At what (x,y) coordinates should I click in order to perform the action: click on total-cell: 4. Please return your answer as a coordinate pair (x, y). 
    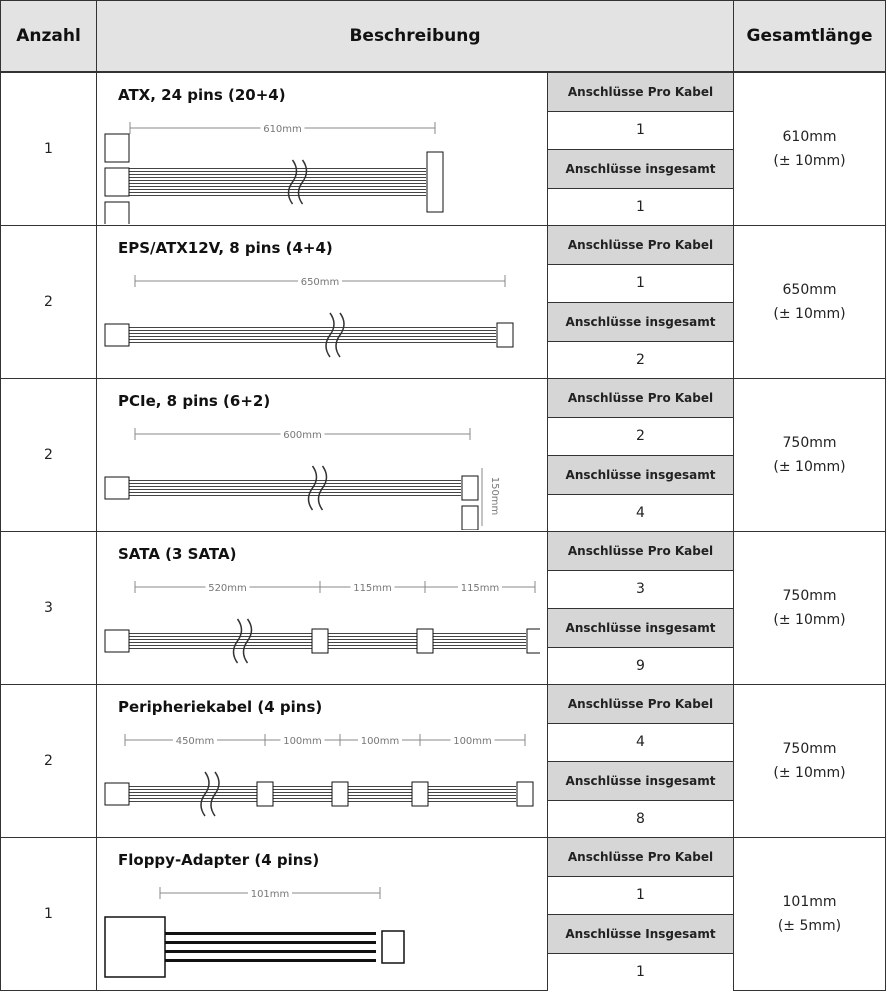
    Looking at the image, I should click on (640, 513).